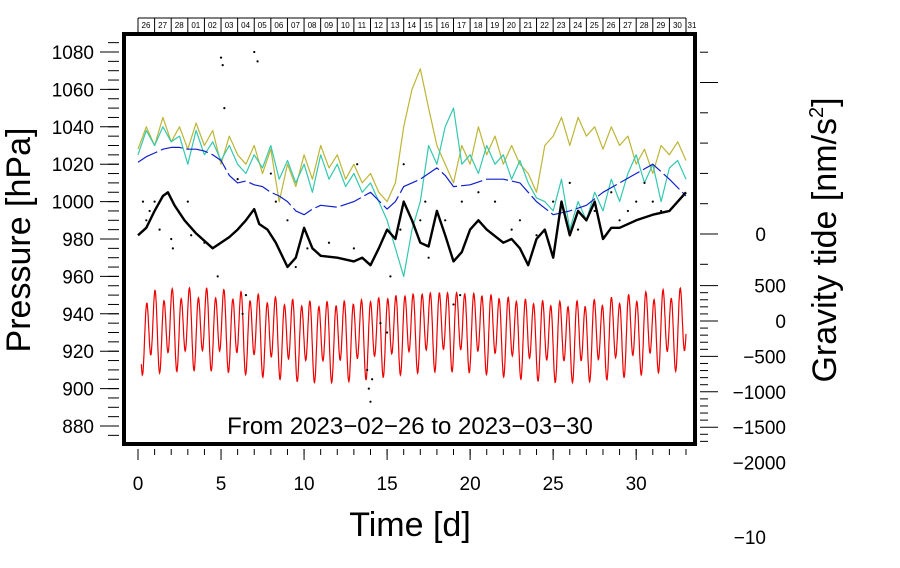 This screenshot has height=568, width=900. I want to click on date-tick-label: 02, so click(212, 25).